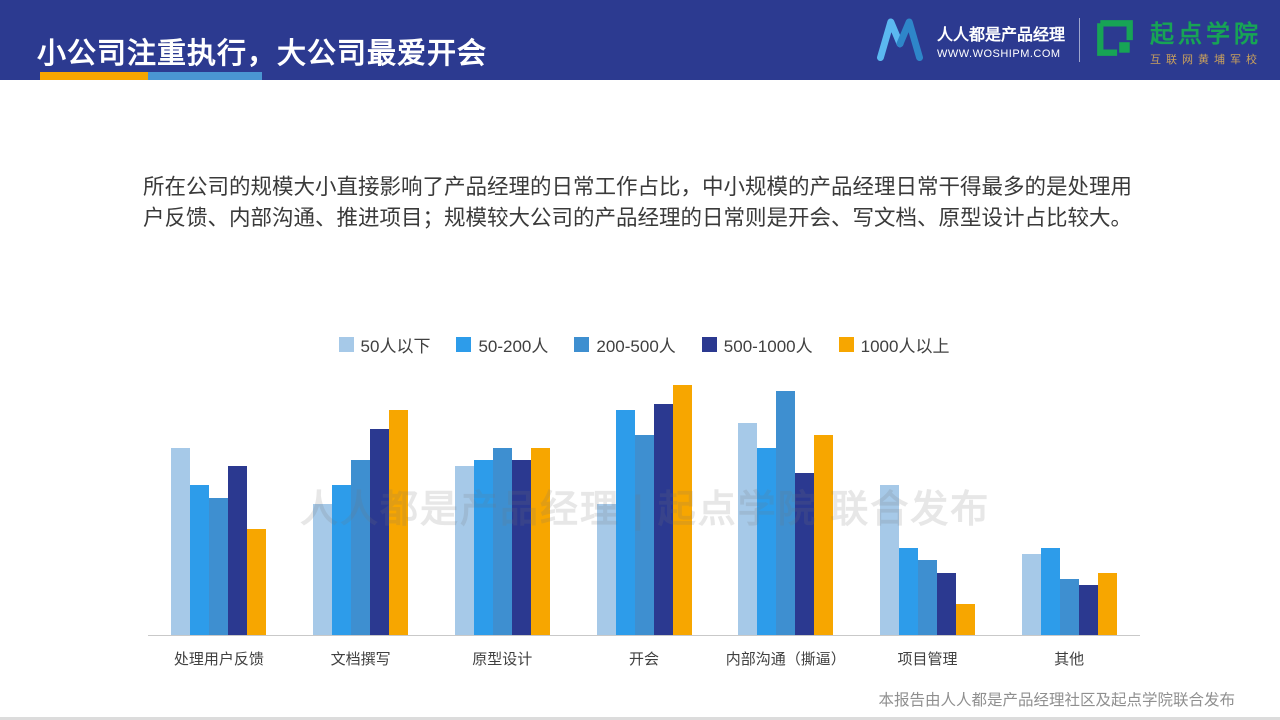 The height and width of the screenshot is (720, 1280). I want to click on accent-bar-orange, so click(94, 76).